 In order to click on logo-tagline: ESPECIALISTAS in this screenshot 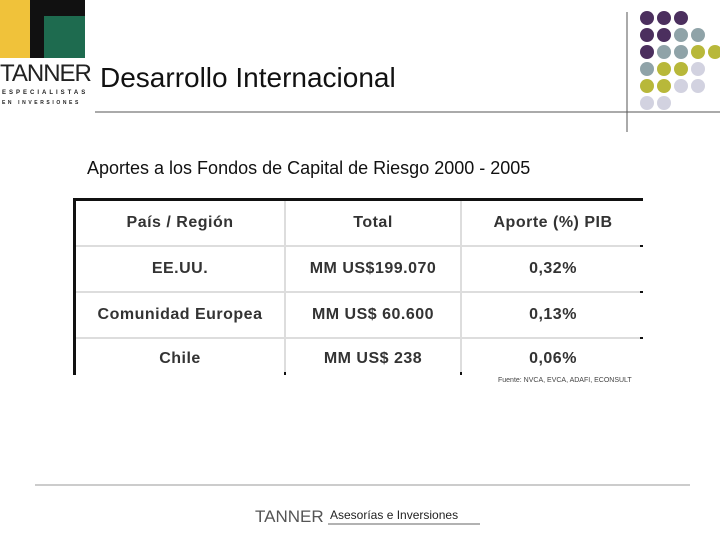, I will do `click(45, 93)`.